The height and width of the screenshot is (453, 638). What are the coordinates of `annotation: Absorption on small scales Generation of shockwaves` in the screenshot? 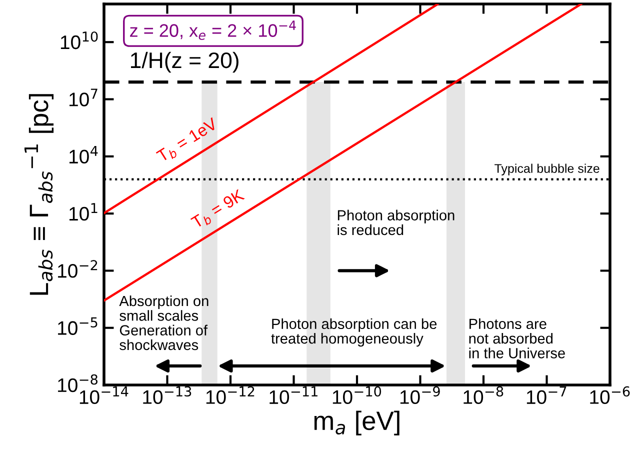 It's located at (163, 322).